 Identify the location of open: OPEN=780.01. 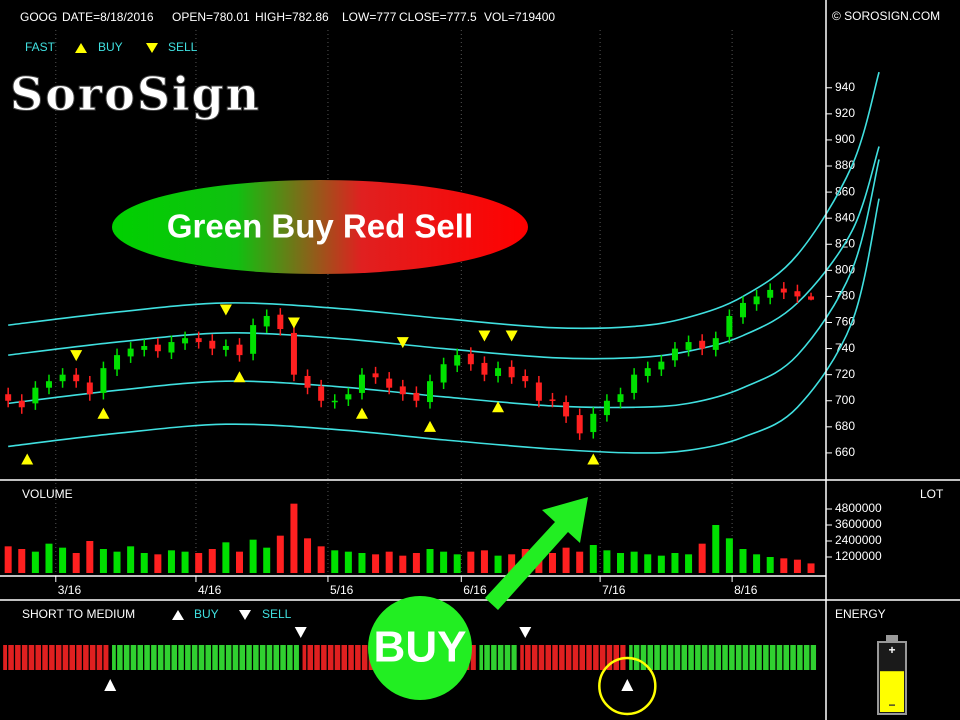
(211, 17).